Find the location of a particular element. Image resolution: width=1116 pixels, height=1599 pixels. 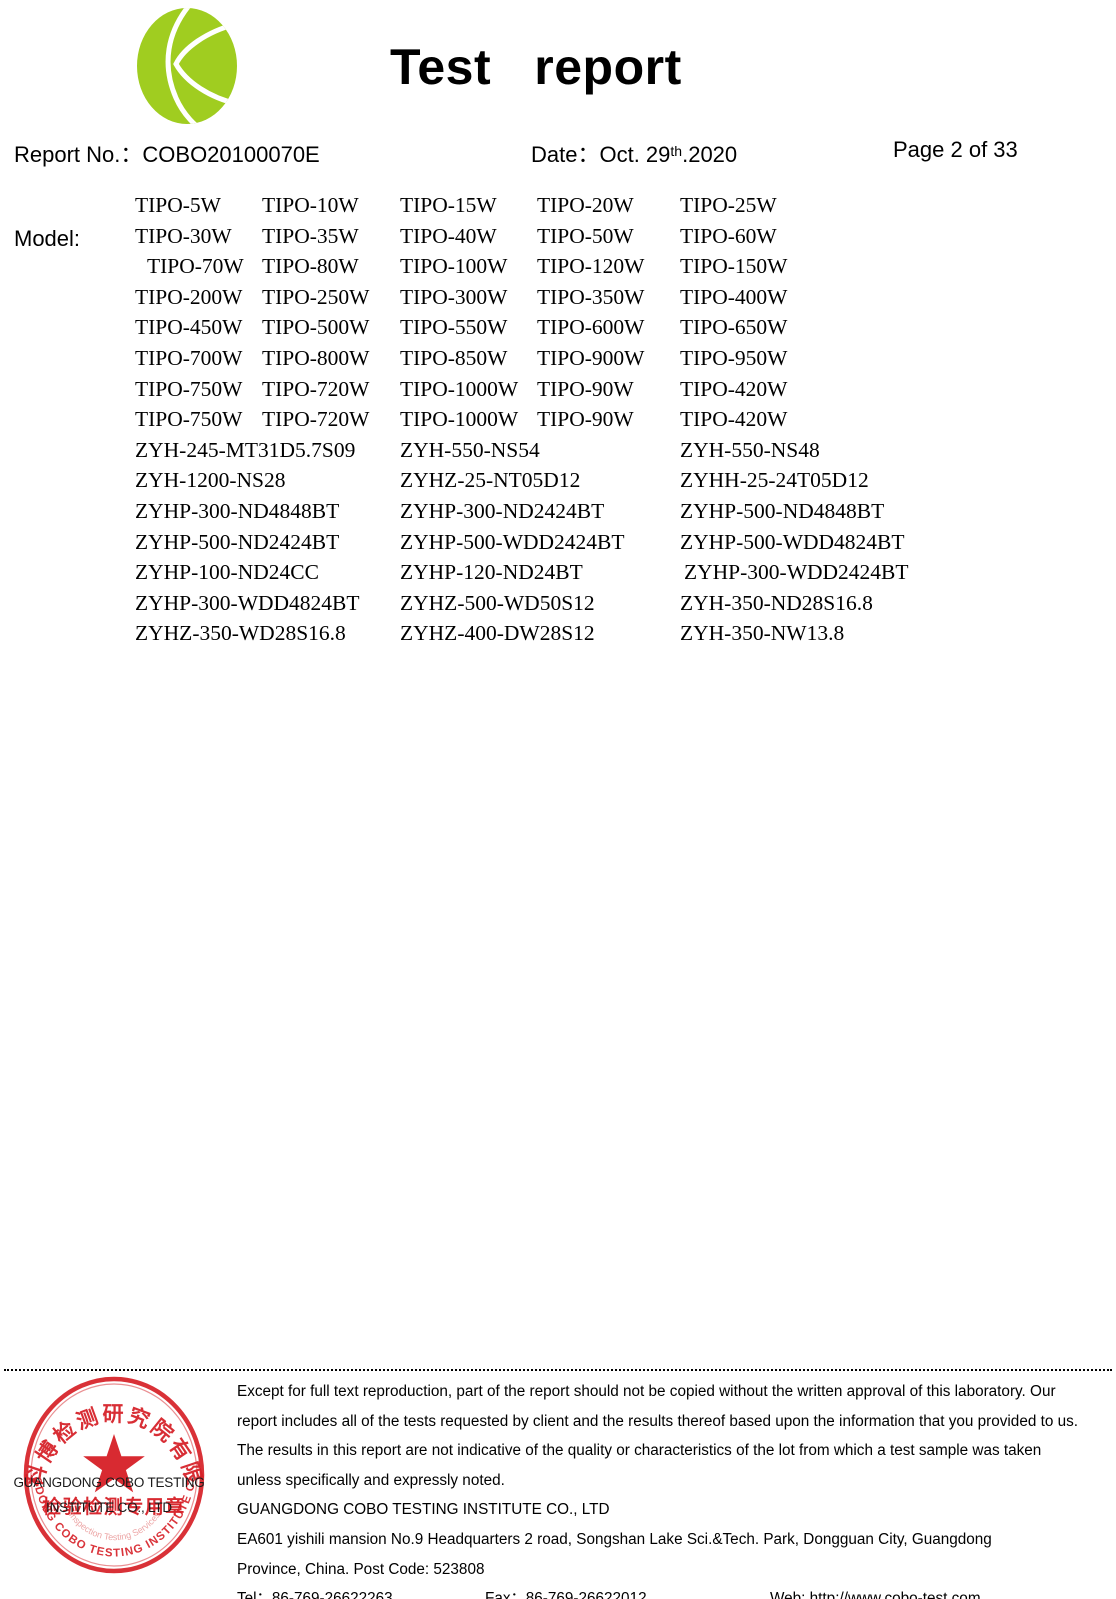

model-field-label: Model: is located at coordinates (47, 238).